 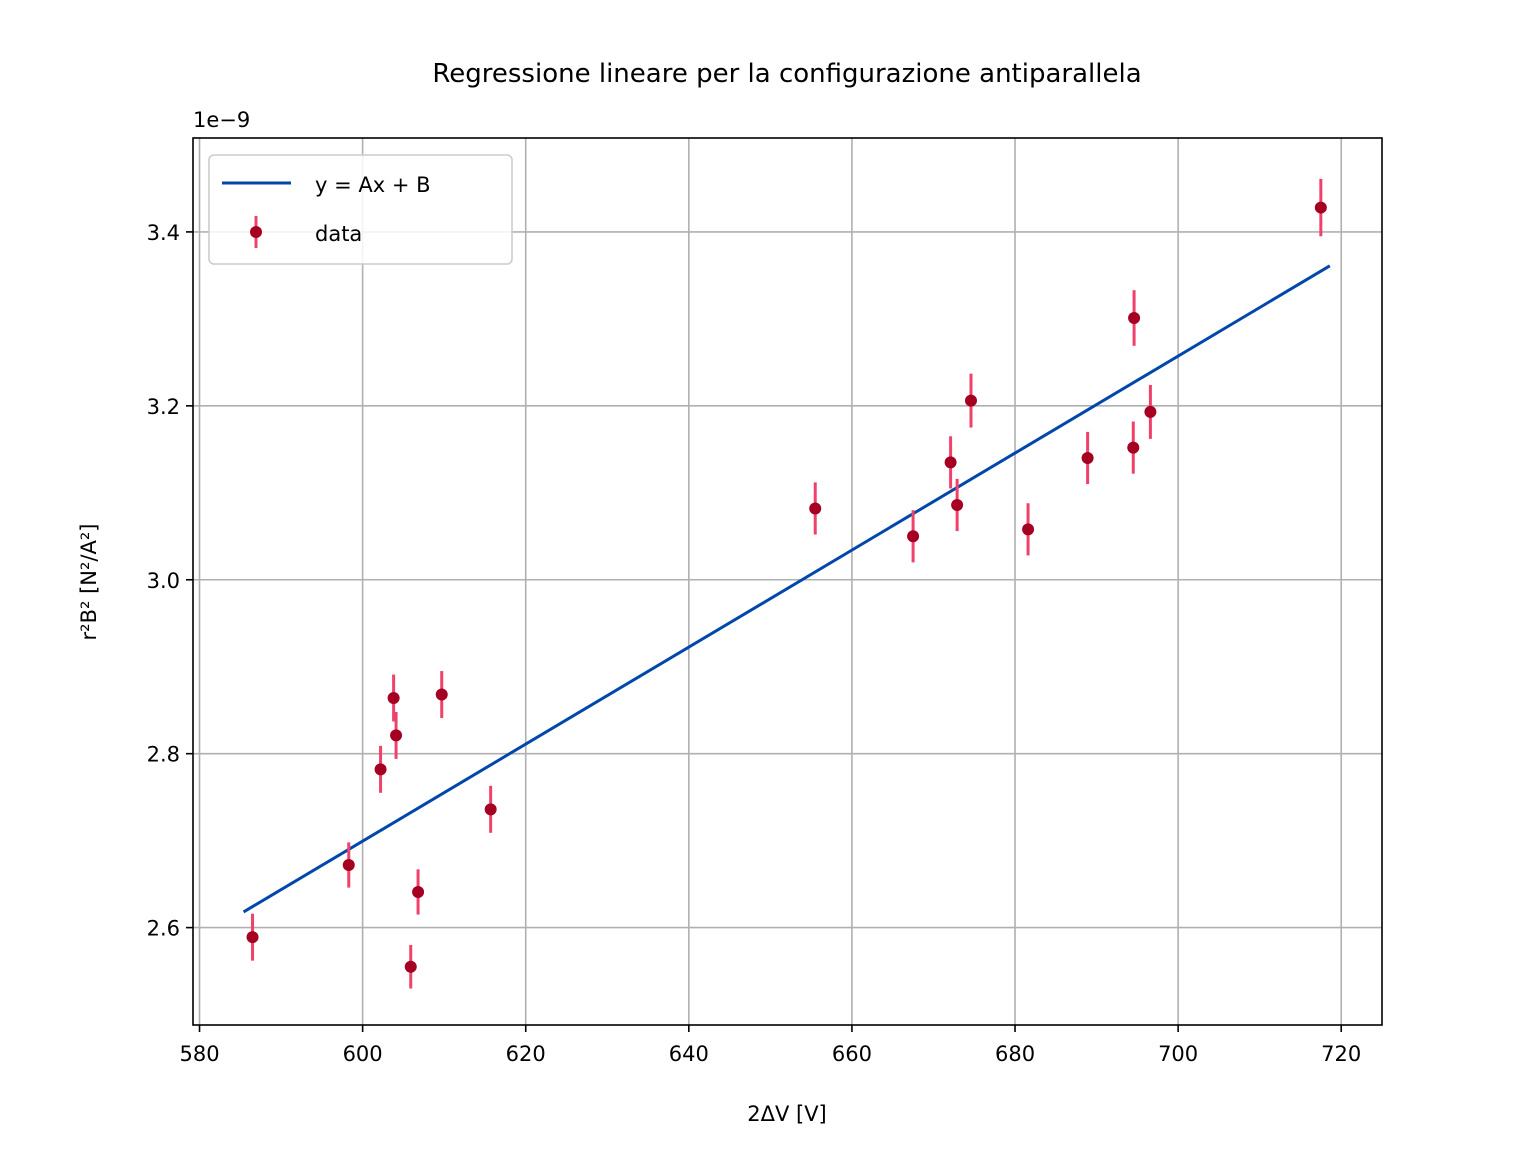 I want to click on y-tick-label: 3.2, so click(x=163, y=407).